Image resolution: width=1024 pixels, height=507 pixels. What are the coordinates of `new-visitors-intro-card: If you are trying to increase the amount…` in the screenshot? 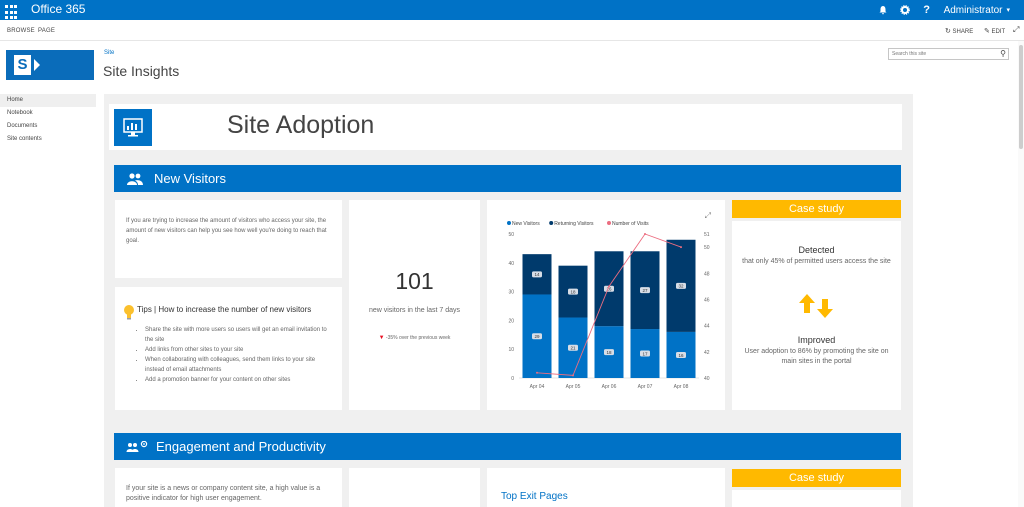 It's located at (228, 239).